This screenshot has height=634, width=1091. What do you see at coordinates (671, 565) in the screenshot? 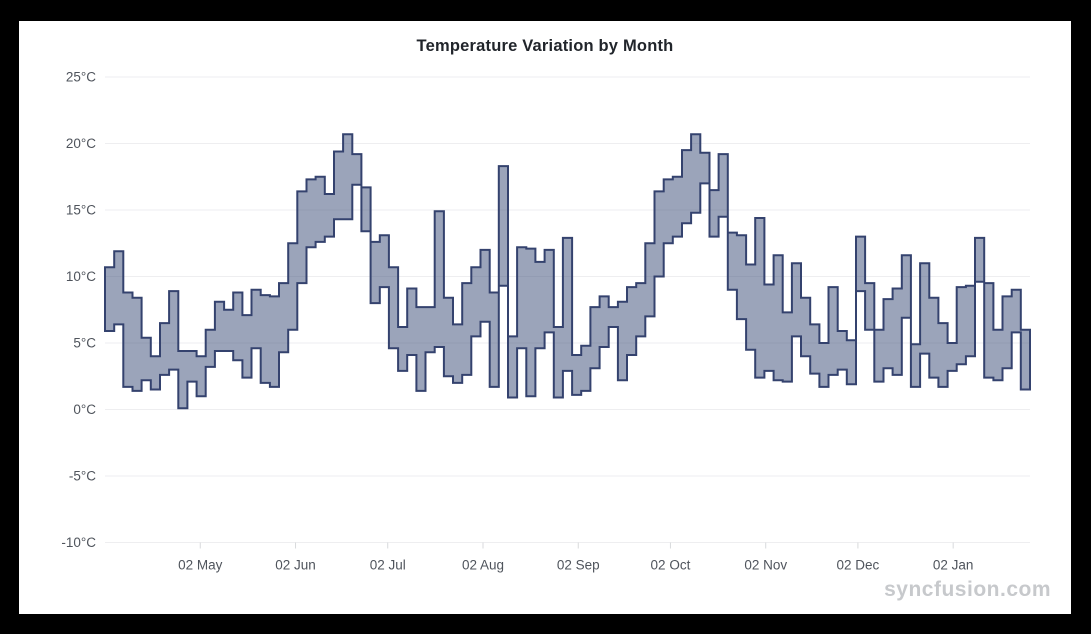
I see `x-axis-label: 02 Oct` at bounding box center [671, 565].